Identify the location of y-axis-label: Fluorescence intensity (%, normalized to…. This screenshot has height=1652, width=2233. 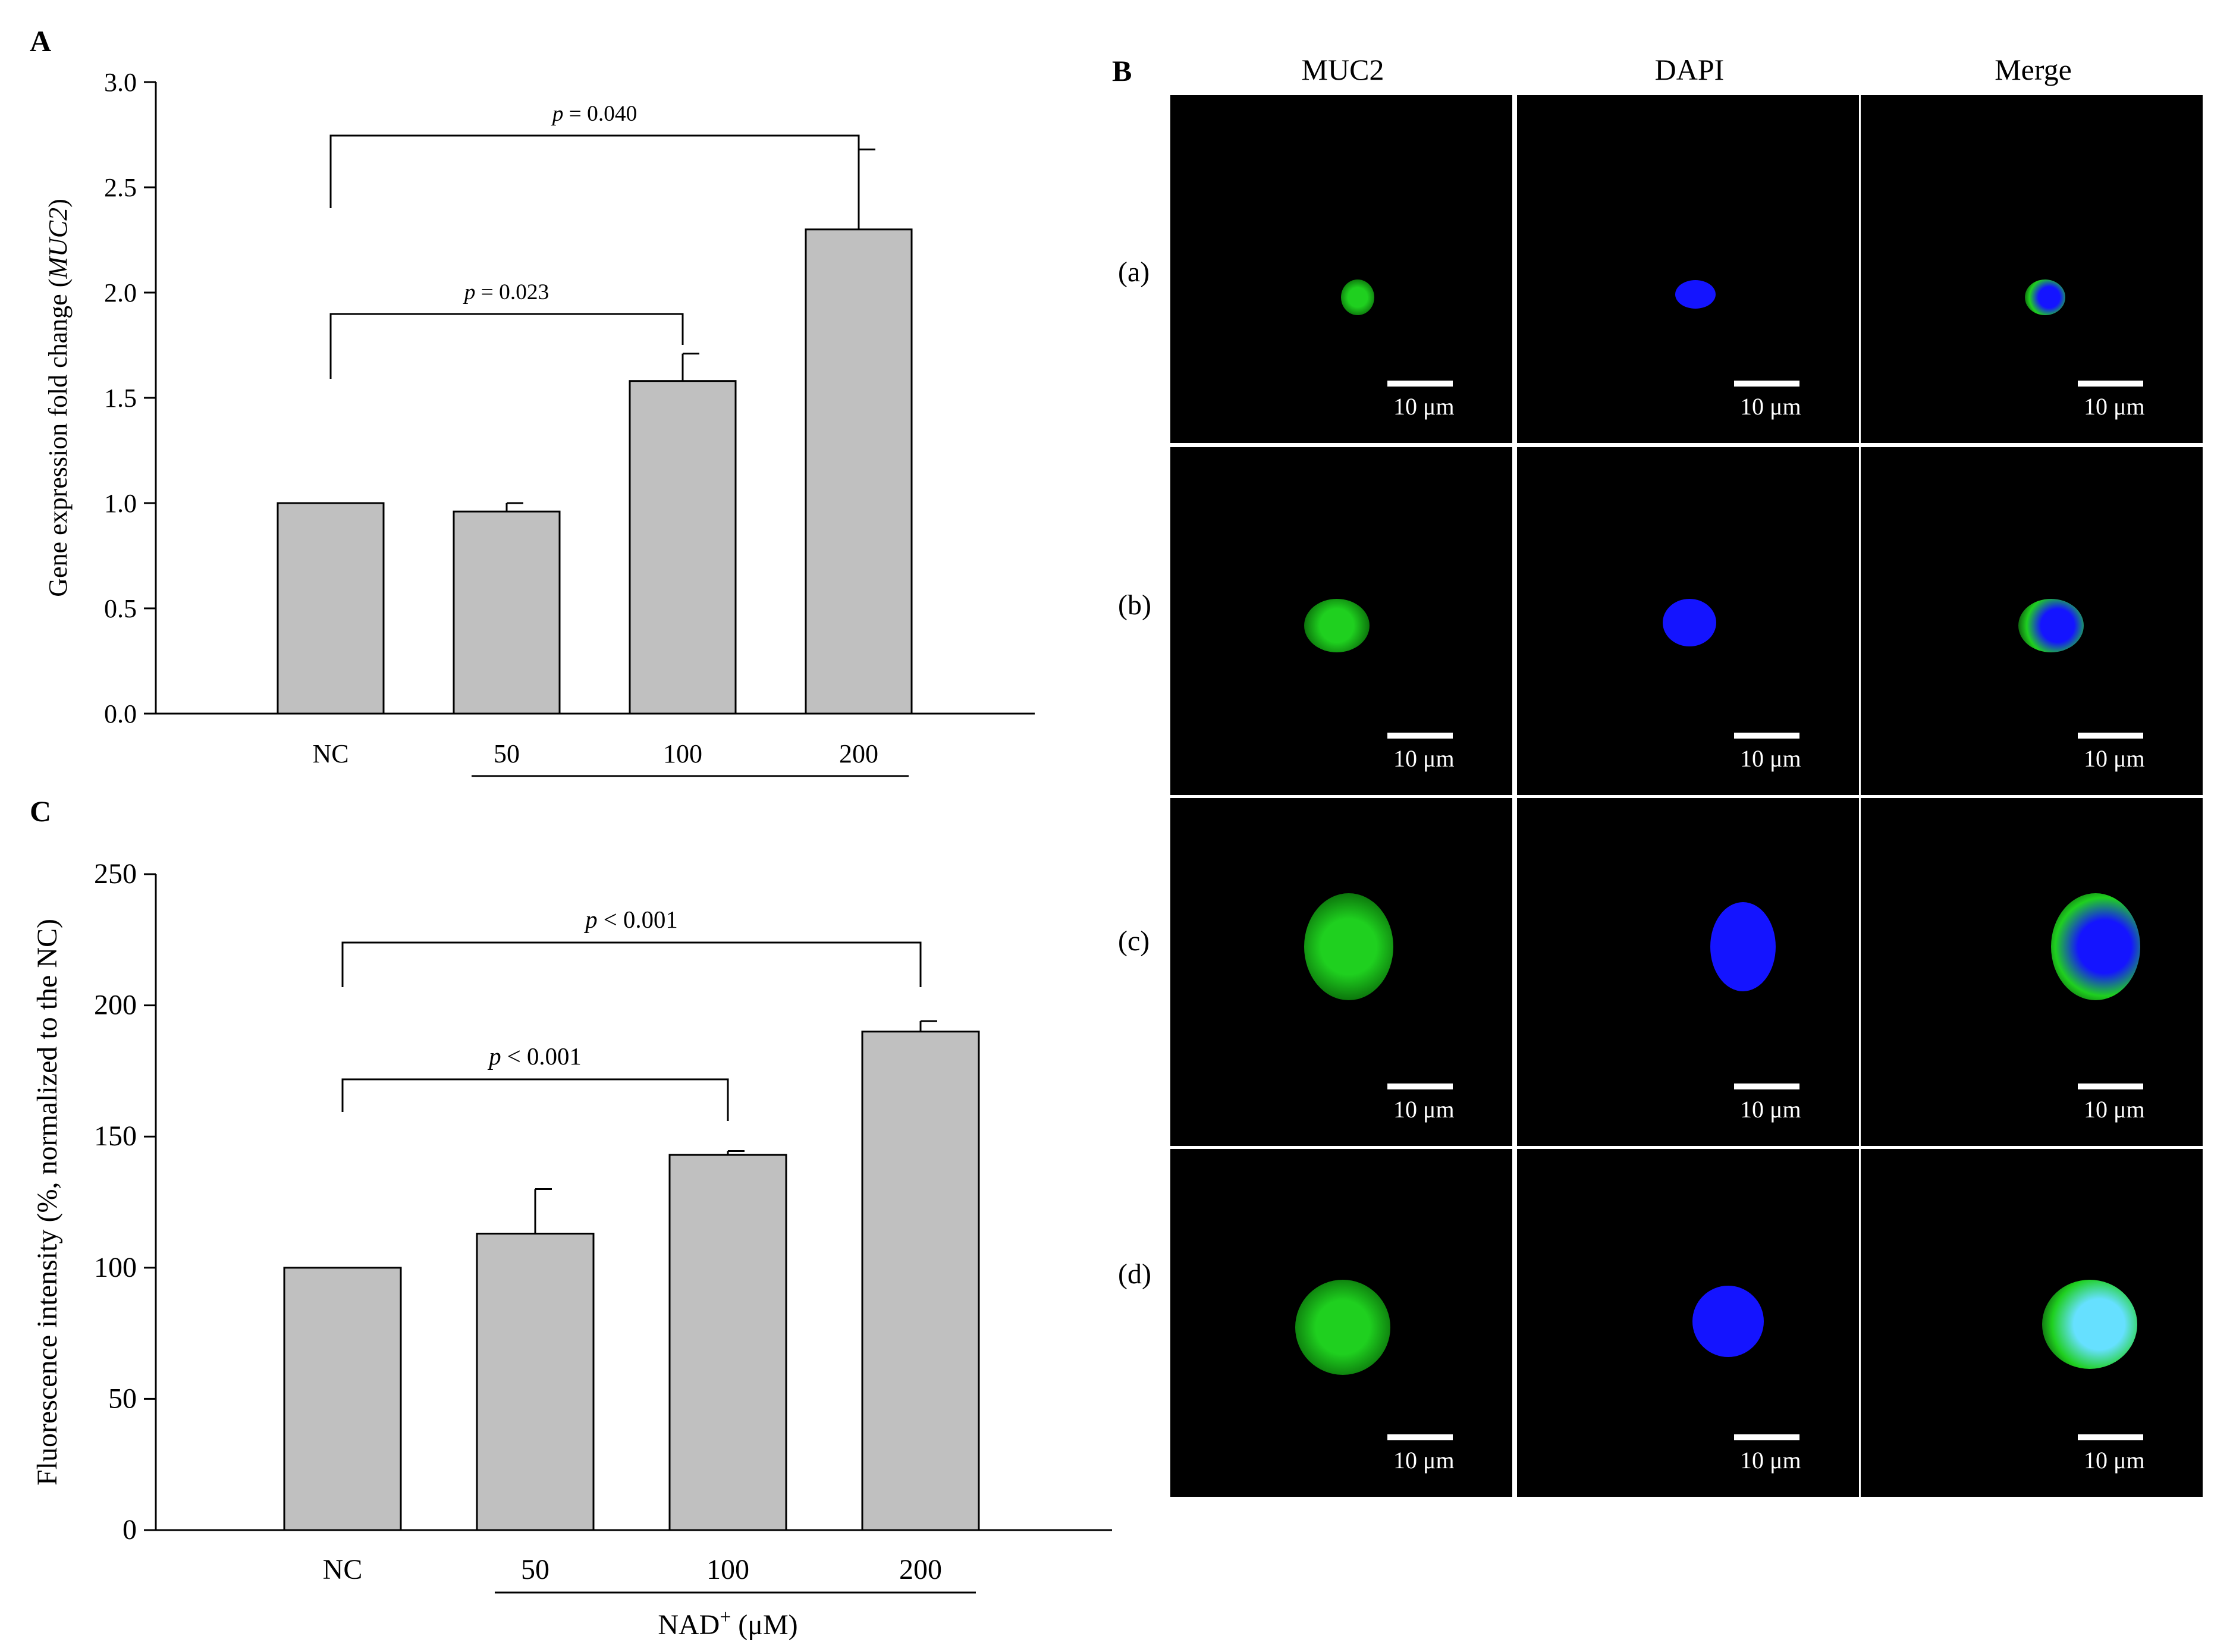
(47, 1202).